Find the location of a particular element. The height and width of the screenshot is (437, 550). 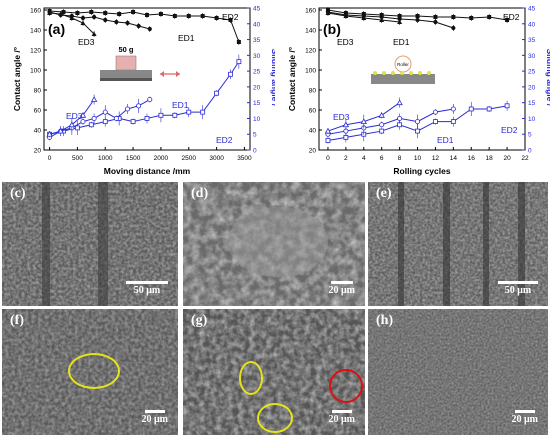

y2-tick-label: 30 is located at coordinates (257, 56).